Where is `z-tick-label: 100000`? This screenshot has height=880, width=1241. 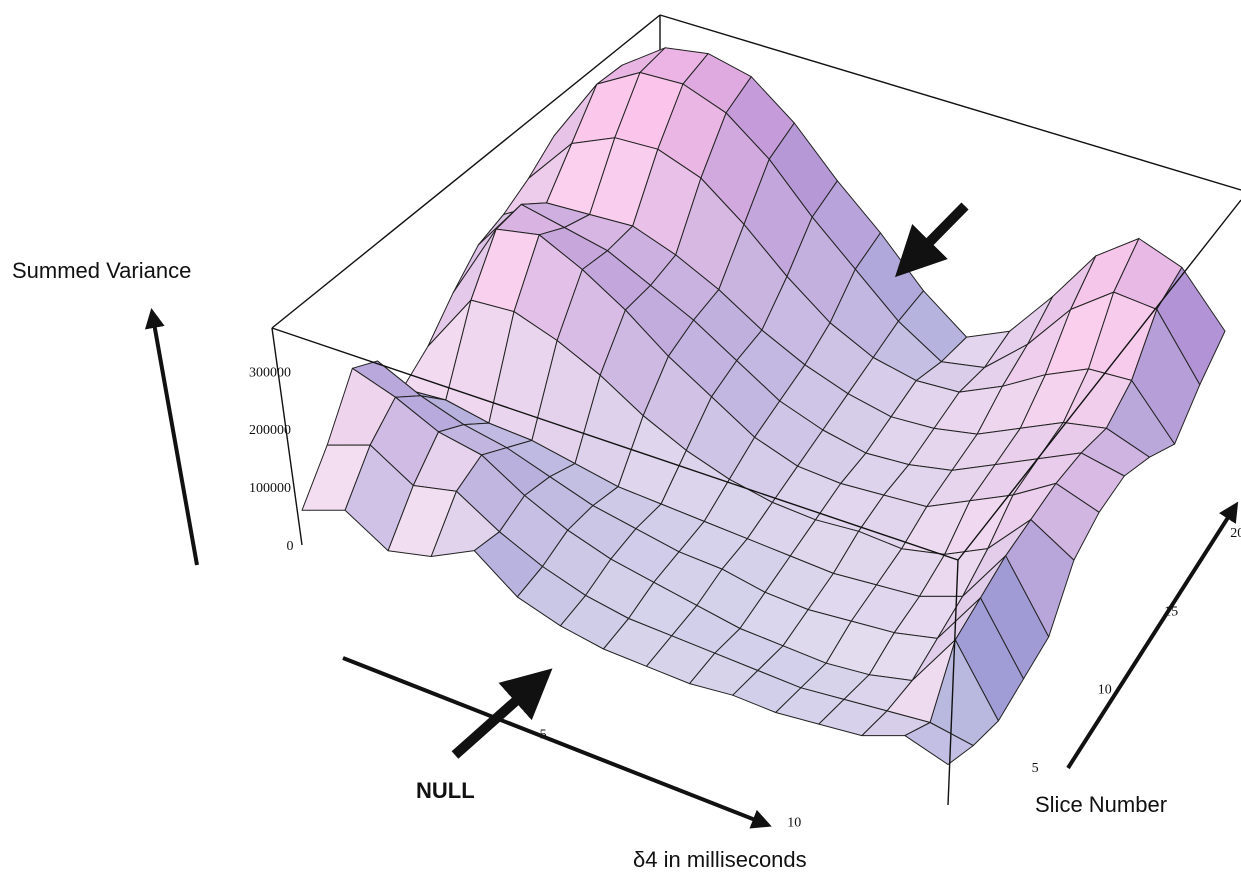
z-tick-label: 100000 is located at coordinates (270, 488).